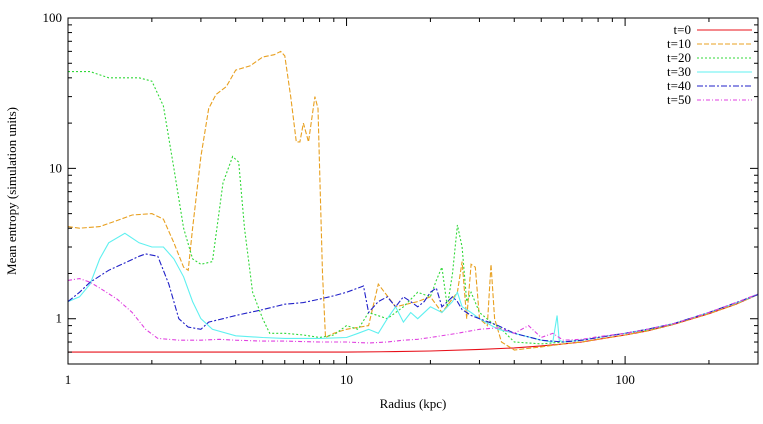  I want to click on legend-label-5: t=50, so click(679, 99).